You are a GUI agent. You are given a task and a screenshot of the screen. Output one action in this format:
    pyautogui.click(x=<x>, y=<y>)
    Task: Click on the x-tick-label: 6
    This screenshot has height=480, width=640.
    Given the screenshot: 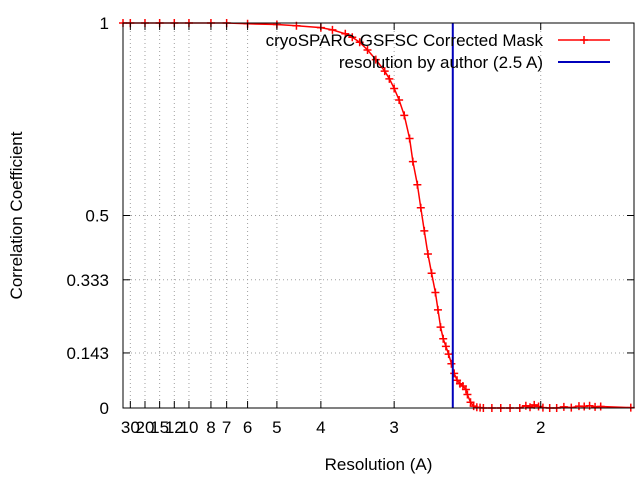 What is the action you would take?
    pyautogui.click(x=247, y=427)
    